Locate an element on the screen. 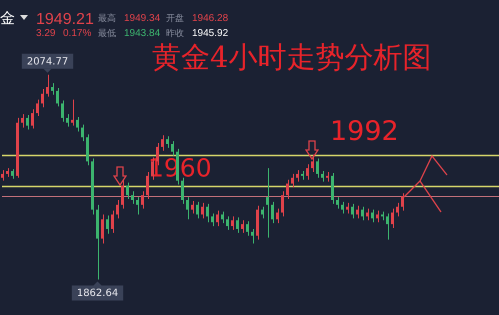 This screenshot has height=315, width=499. text: 金 is located at coordinates (7, 18).